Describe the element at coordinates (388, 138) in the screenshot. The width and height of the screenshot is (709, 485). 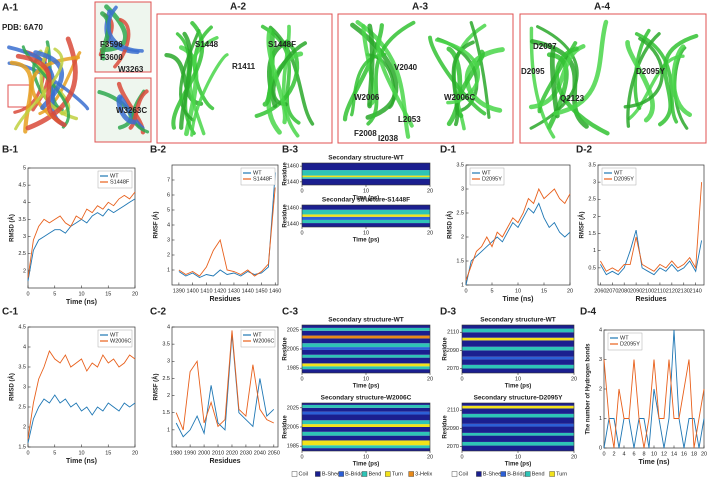
I see `residue-label: I2038` at that location.